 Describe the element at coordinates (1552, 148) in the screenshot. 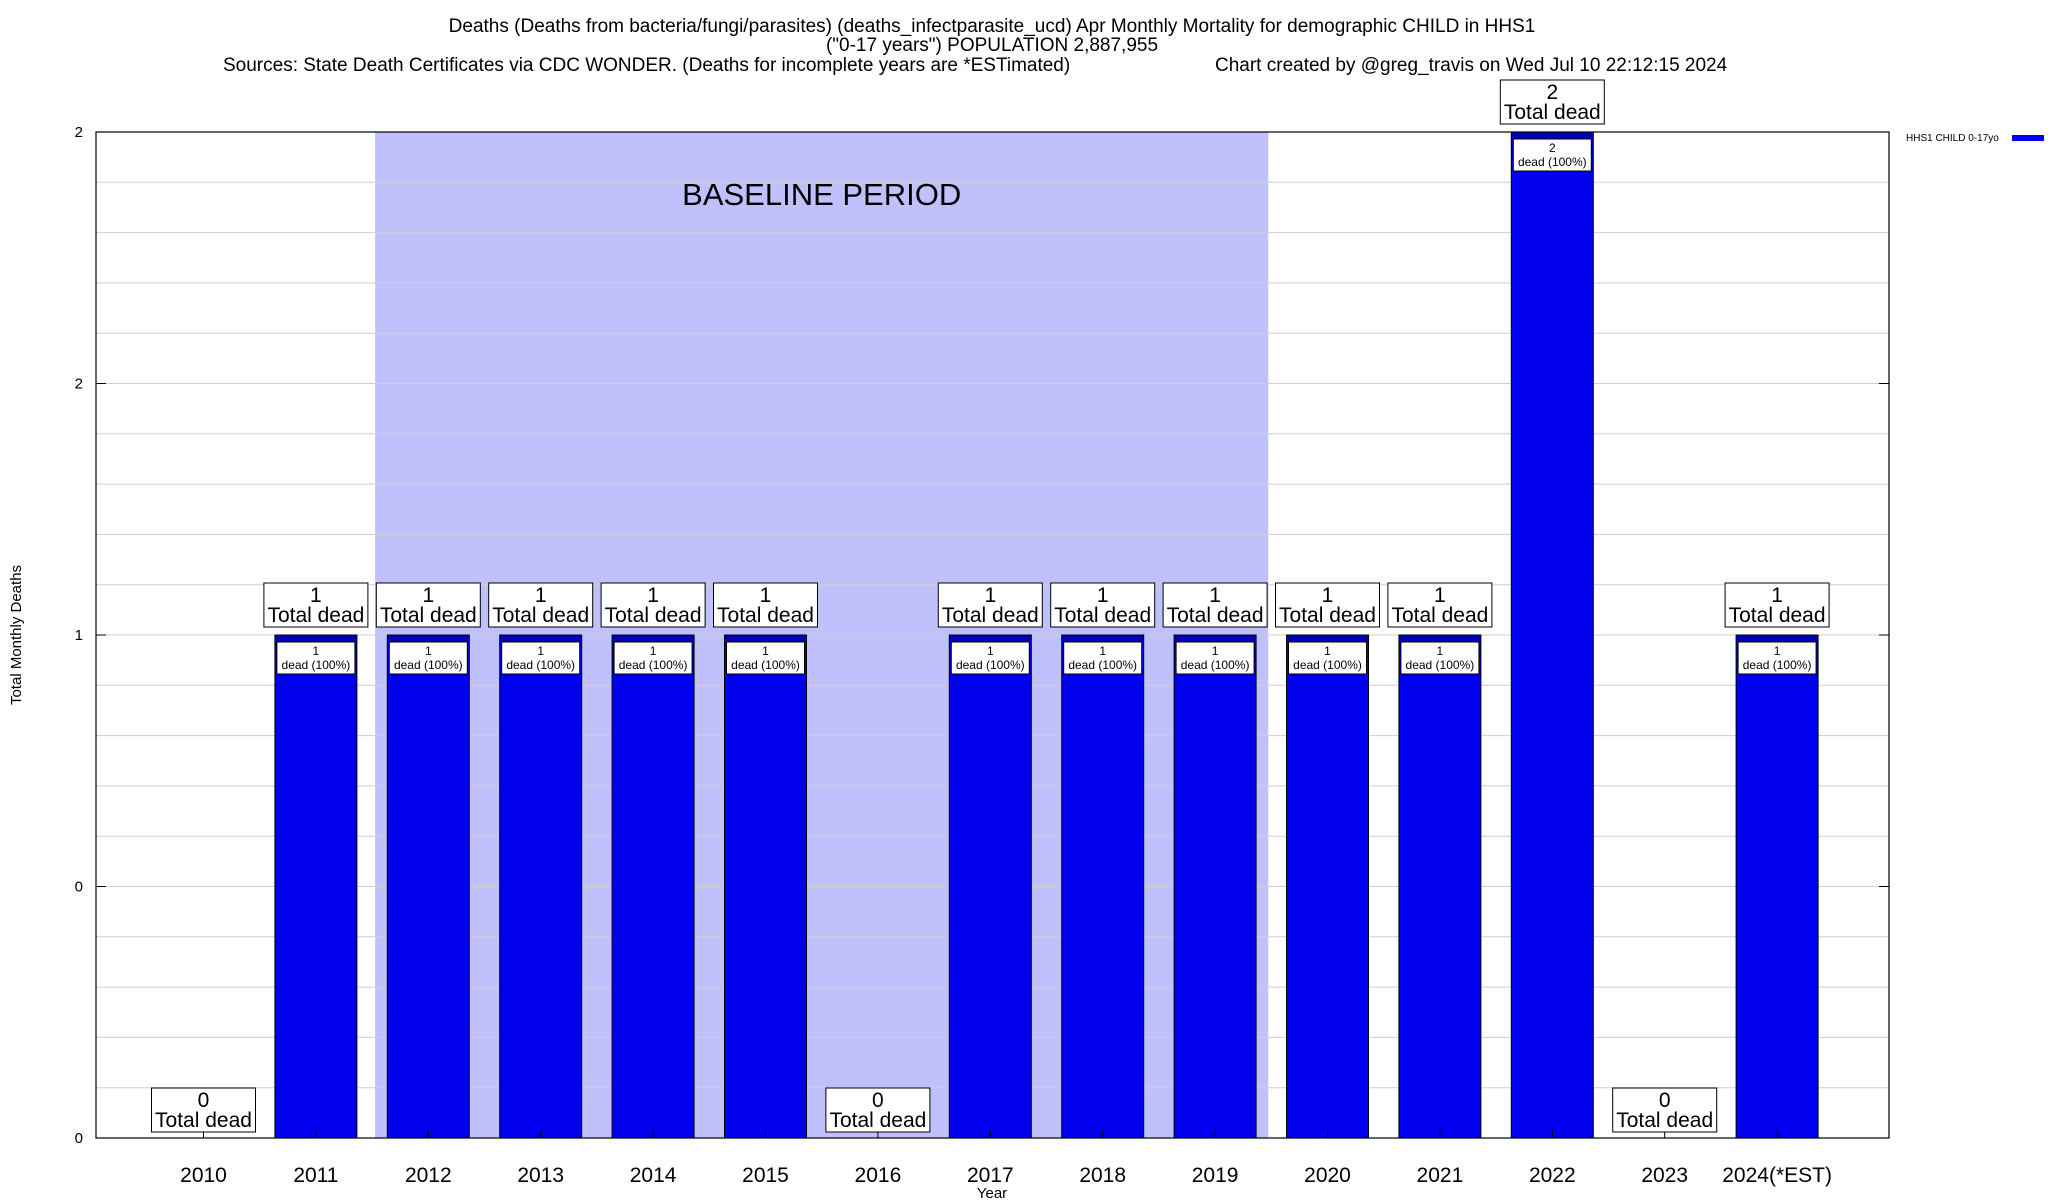

I see `bar-inner-value: 2` at that location.